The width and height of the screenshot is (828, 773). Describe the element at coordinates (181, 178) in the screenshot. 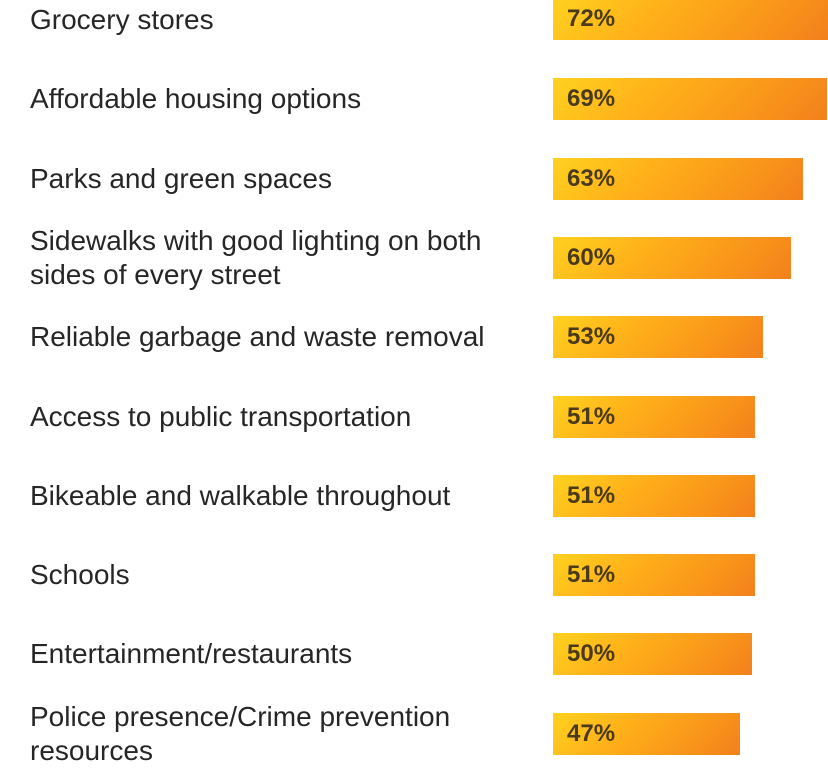

I see `category-label: Parks and green spaces` at that location.